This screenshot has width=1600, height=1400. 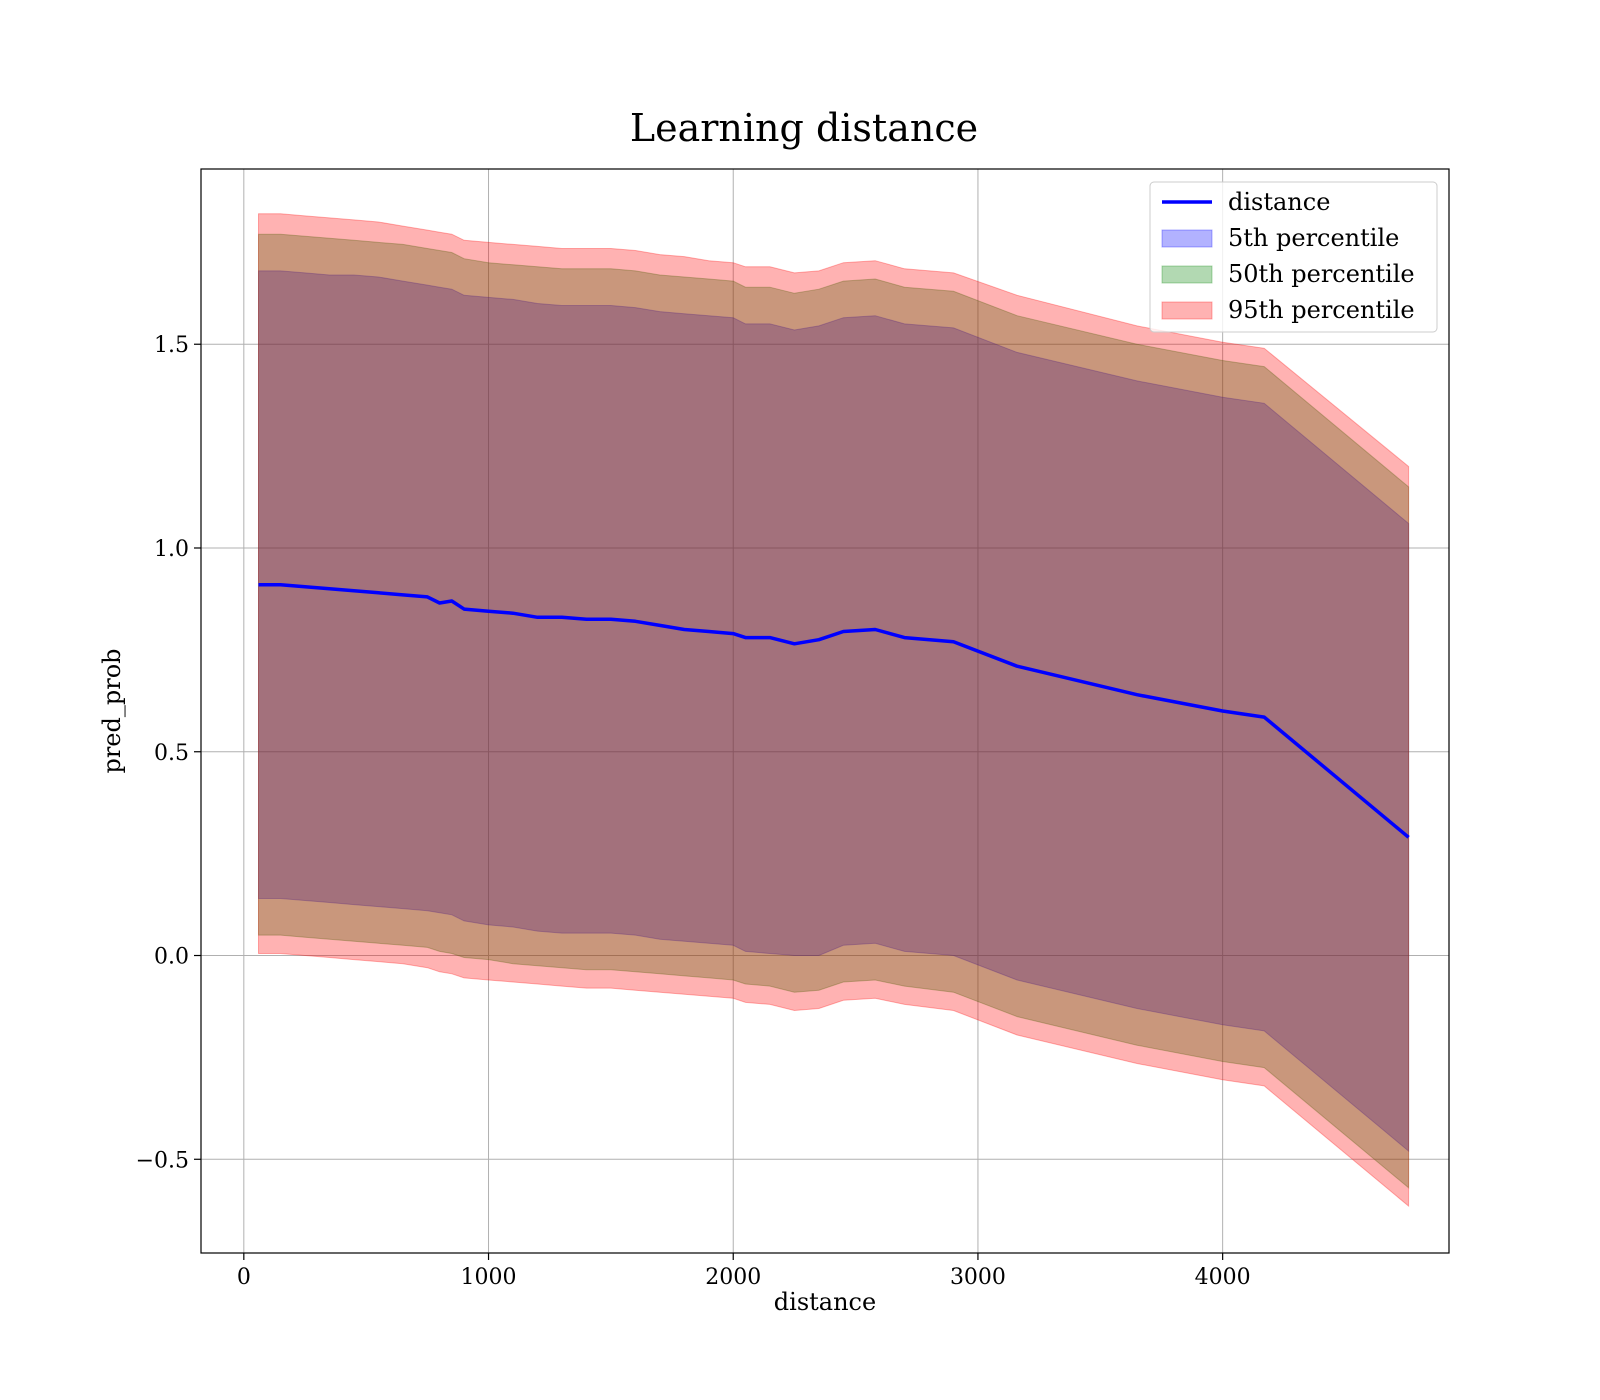 I want to click on y-axis-label: pred_prob, so click(x=112, y=710).